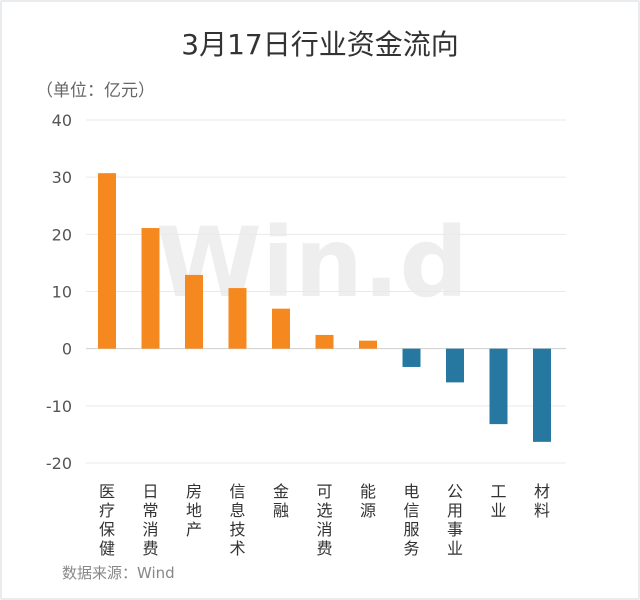 The height and width of the screenshot is (600, 640). I want to click on category-label: 材料, so click(542, 501).